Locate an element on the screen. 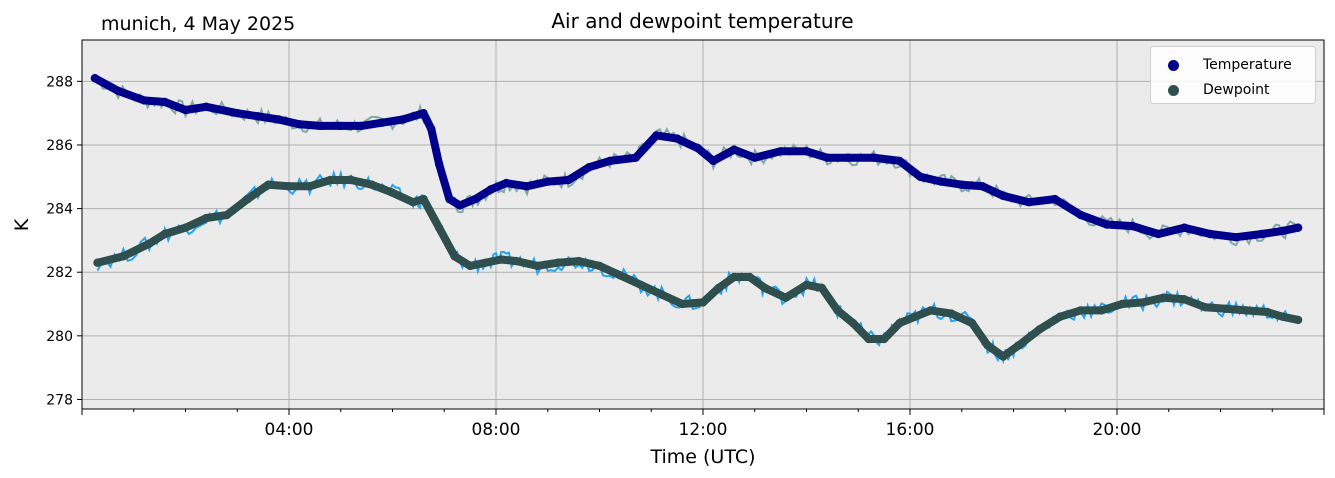  legend-item-dewpoint: Dewpoint is located at coordinates (1210, 90).